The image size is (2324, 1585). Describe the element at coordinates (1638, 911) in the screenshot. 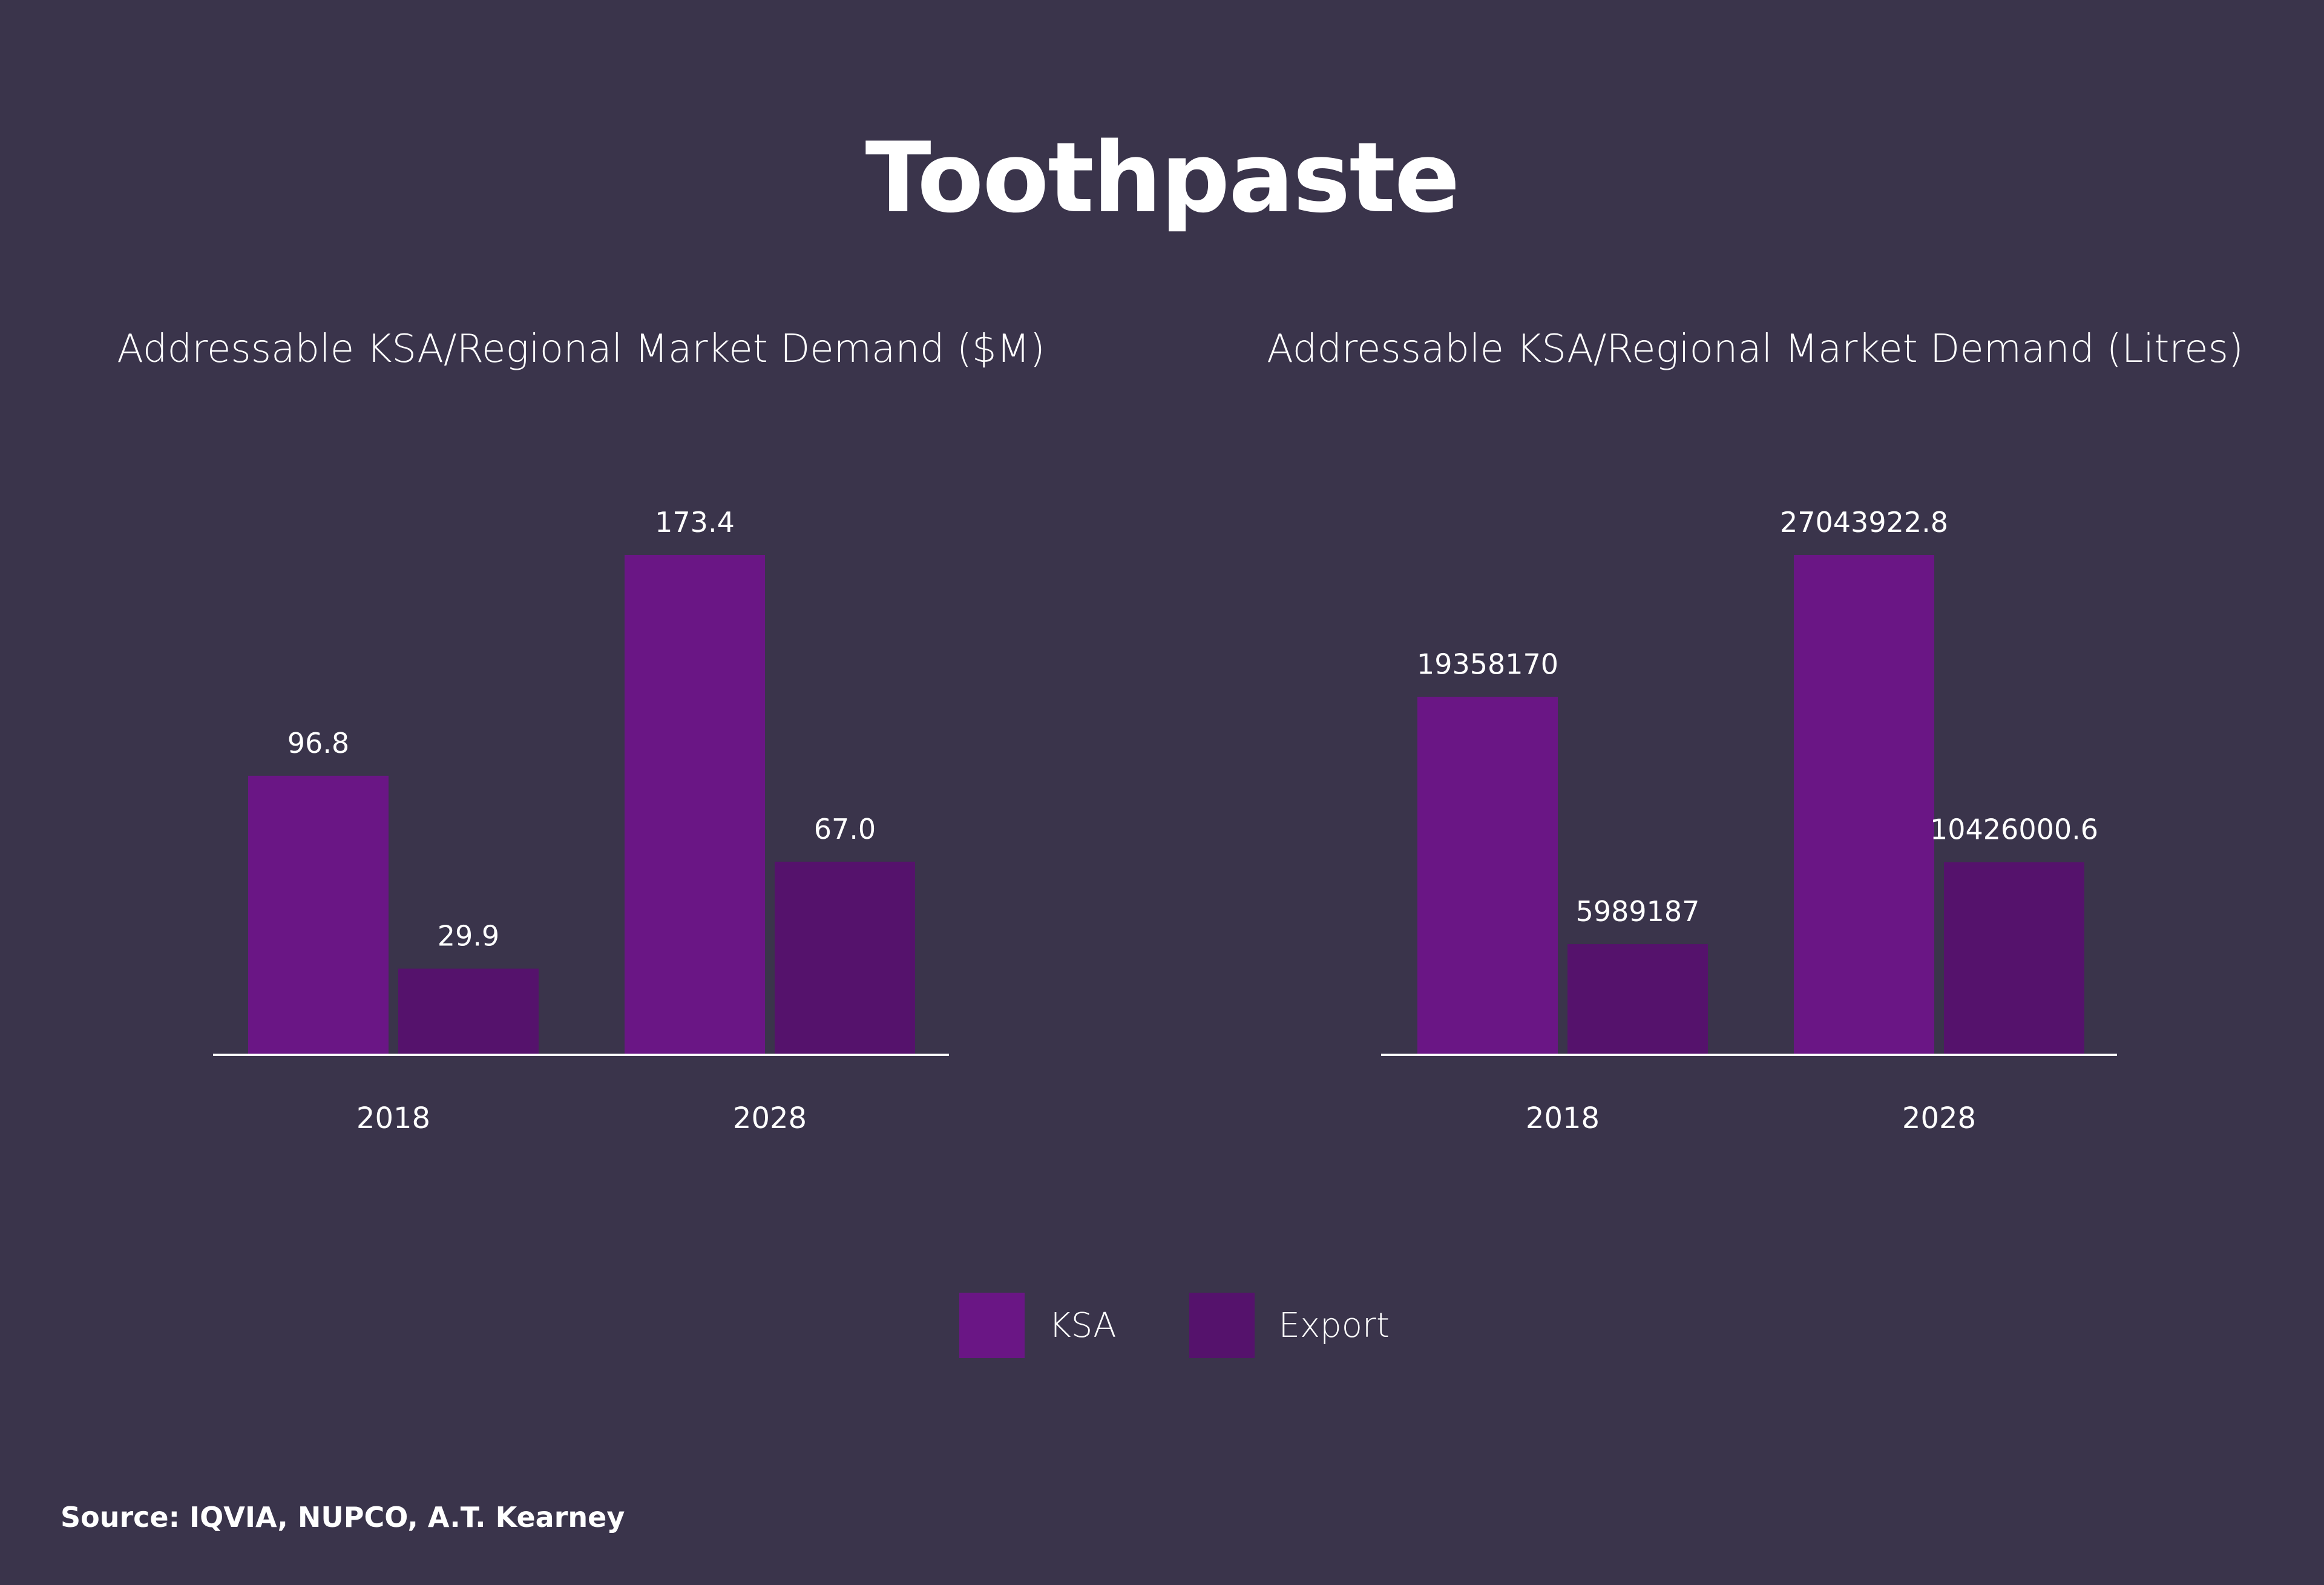

I see `data-label-litres-export-2018: 5989187` at that location.